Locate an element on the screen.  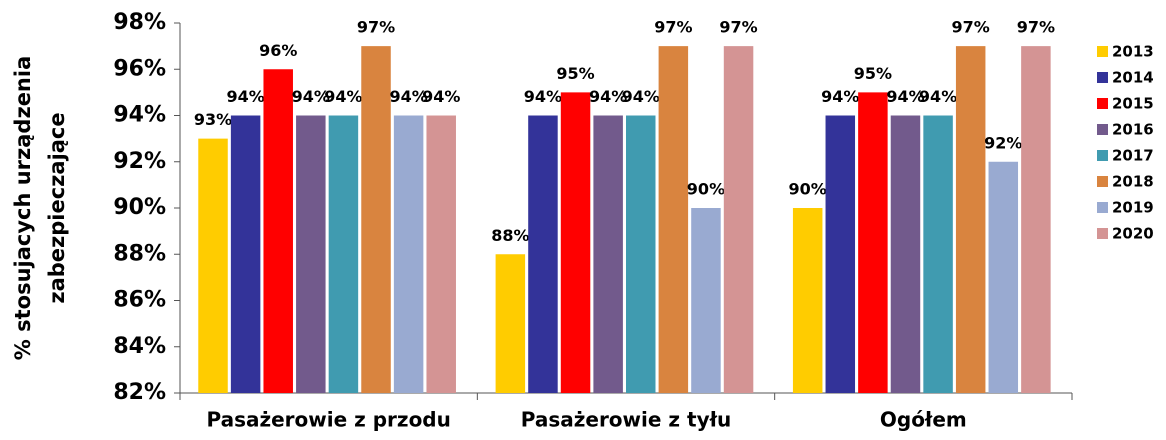
y-tick-label: 98% is located at coordinates (139, 22).